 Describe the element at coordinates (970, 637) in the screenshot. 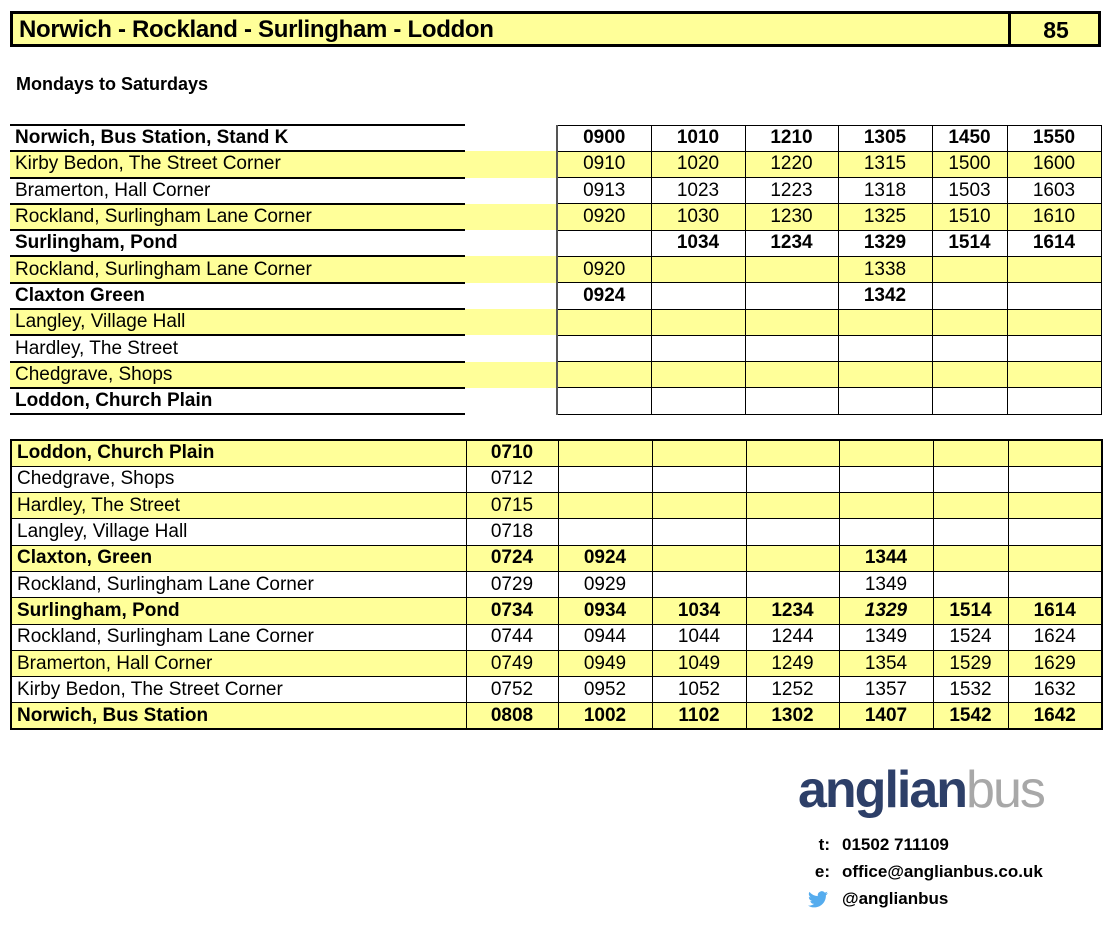

I see `departure-time: 1524` at that location.